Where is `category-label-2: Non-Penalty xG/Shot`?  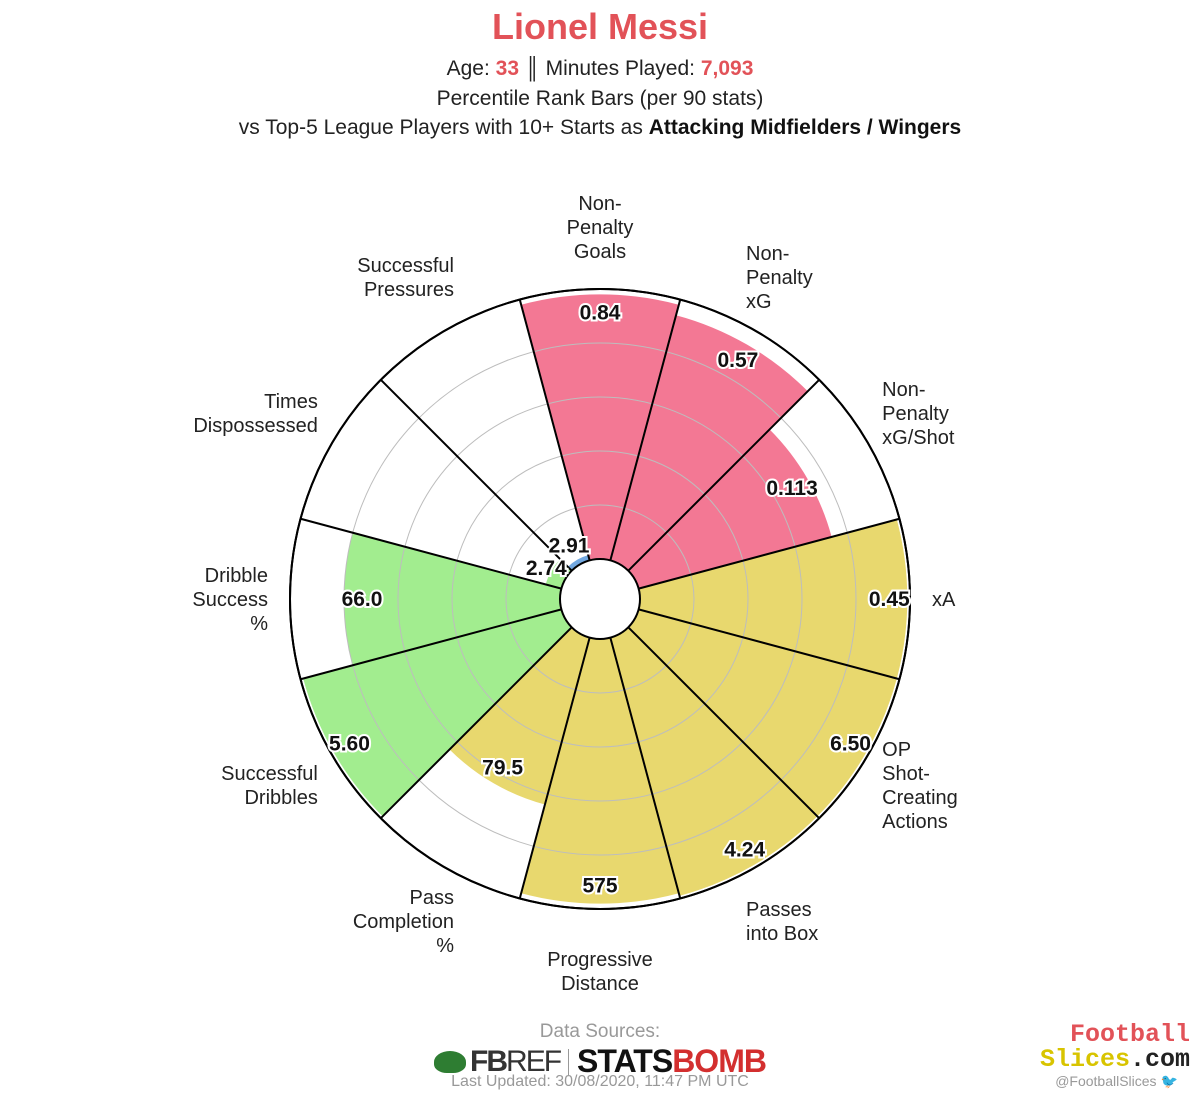 category-label-2: Non-Penalty xG/Shot is located at coordinates (918, 414).